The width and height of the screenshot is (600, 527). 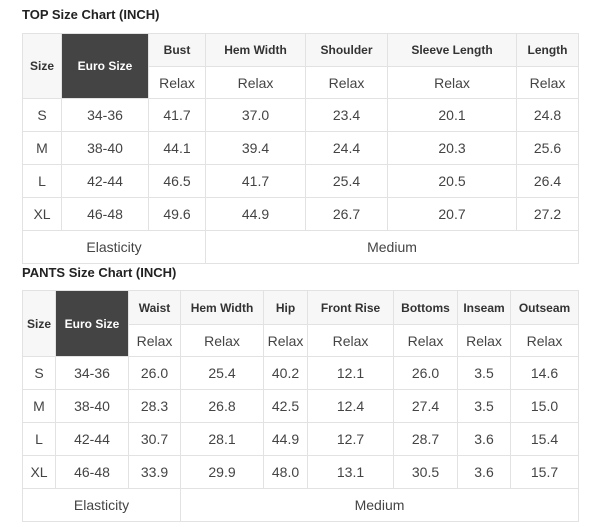 What do you see at coordinates (346, 50) in the screenshot?
I see `column-header: Shoulder` at bounding box center [346, 50].